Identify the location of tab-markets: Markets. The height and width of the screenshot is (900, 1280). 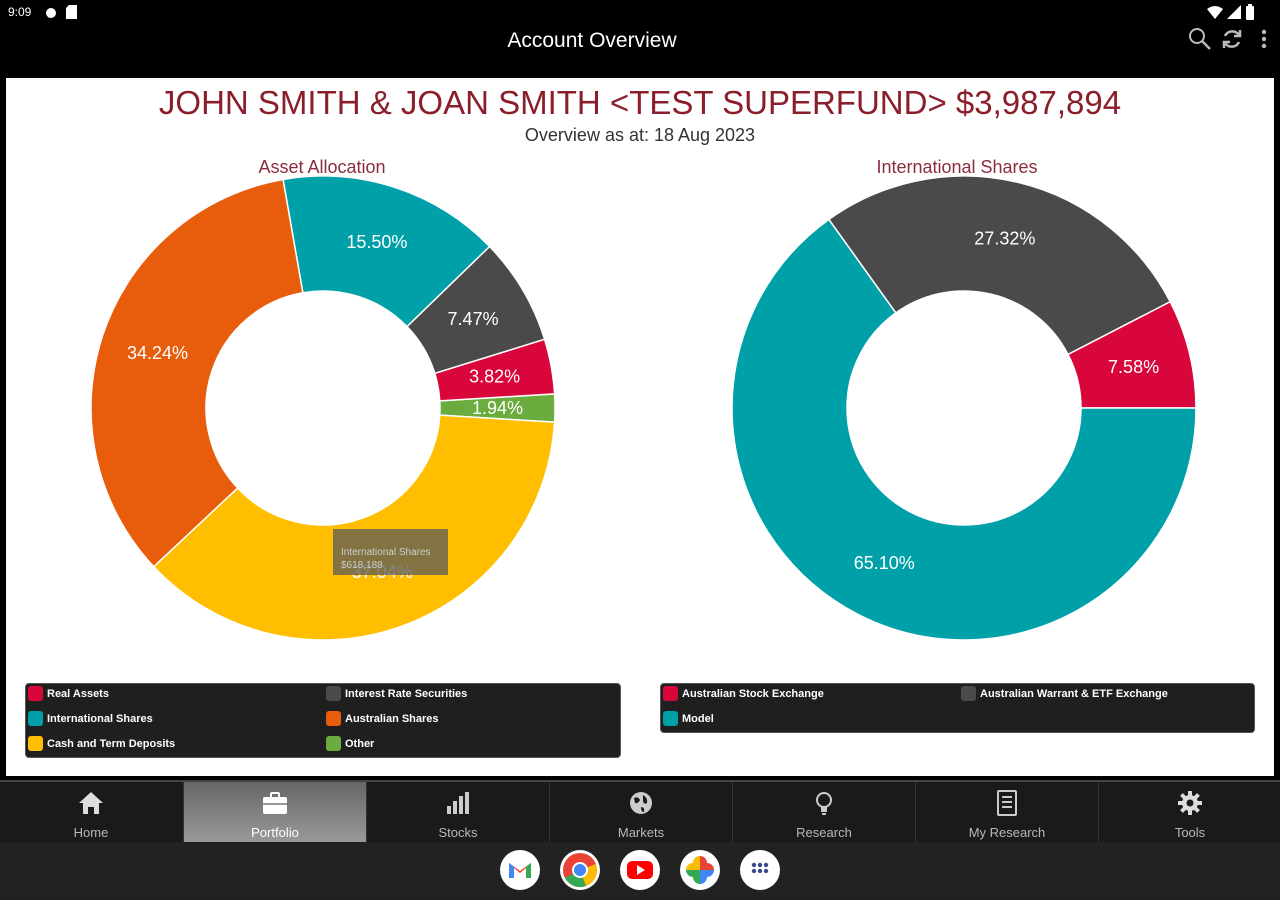
(640, 812).